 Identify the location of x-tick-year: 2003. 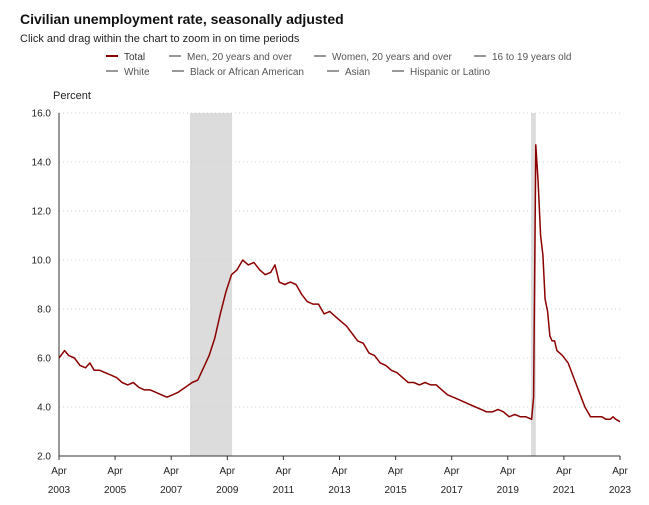
(59, 490).